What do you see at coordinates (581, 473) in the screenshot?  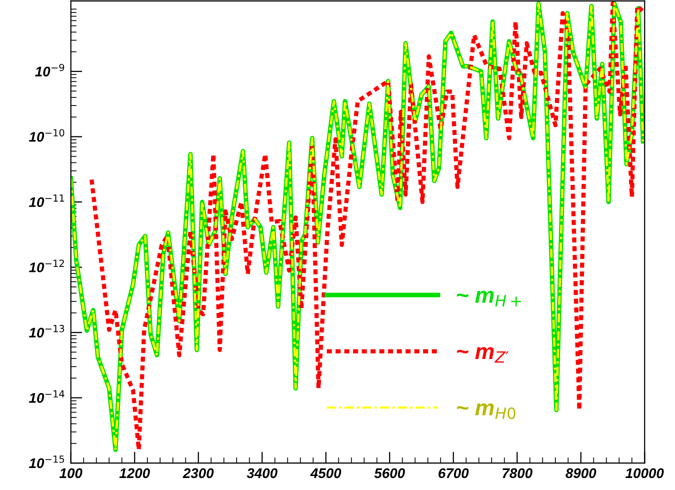 I see `x-tick-label: 8900` at bounding box center [581, 473].